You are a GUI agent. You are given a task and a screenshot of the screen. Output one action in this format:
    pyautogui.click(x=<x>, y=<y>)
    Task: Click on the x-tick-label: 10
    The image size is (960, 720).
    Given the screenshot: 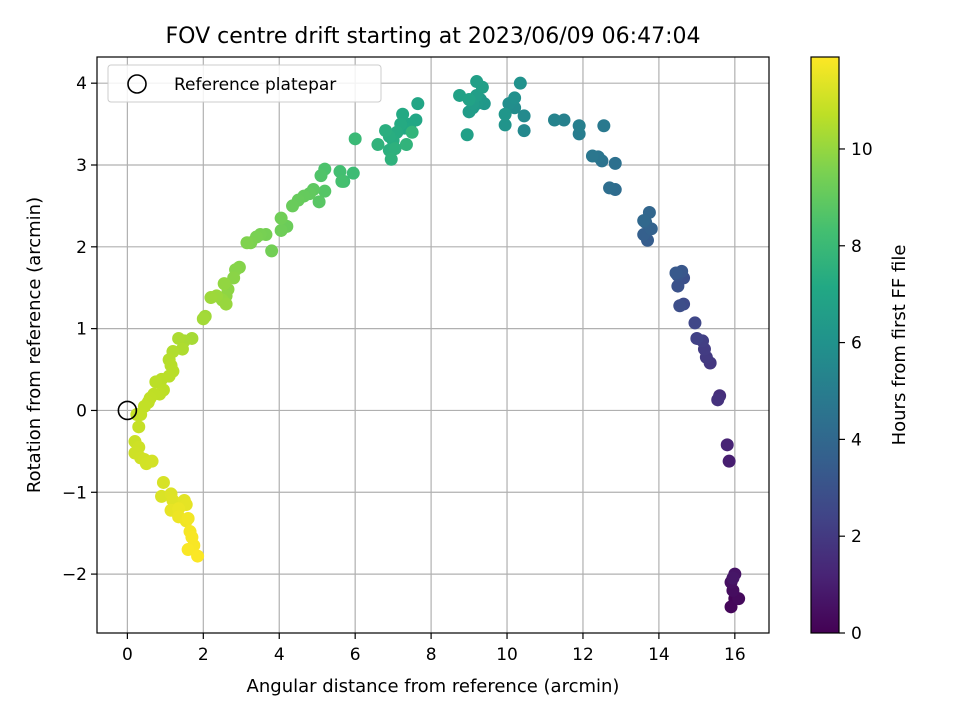 What is the action you would take?
    pyautogui.click(x=507, y=655)
    